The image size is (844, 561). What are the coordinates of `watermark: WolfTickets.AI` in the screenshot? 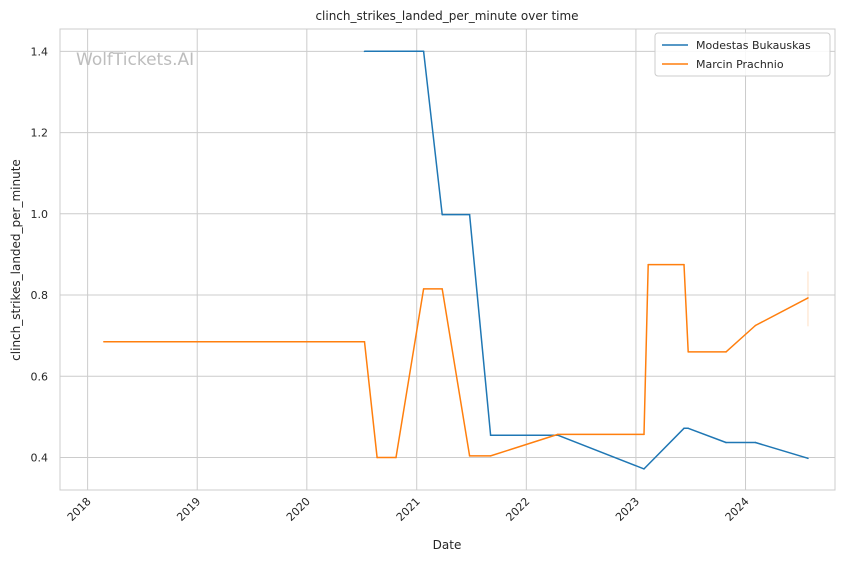 It's located at (135, 60).